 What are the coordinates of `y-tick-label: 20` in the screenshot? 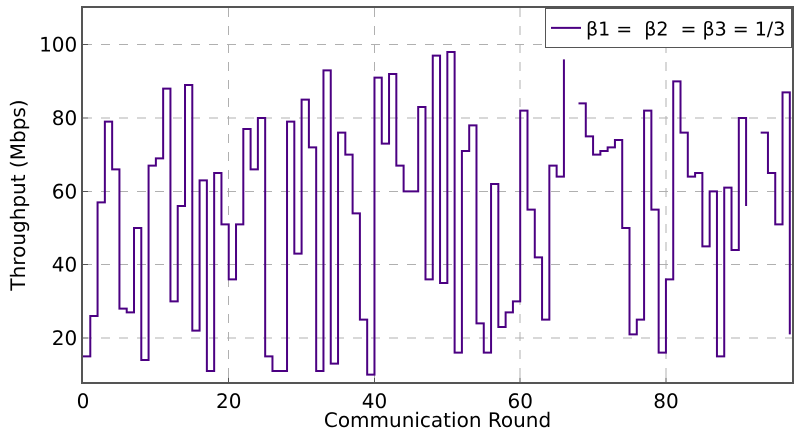 It's located at (65, 338).